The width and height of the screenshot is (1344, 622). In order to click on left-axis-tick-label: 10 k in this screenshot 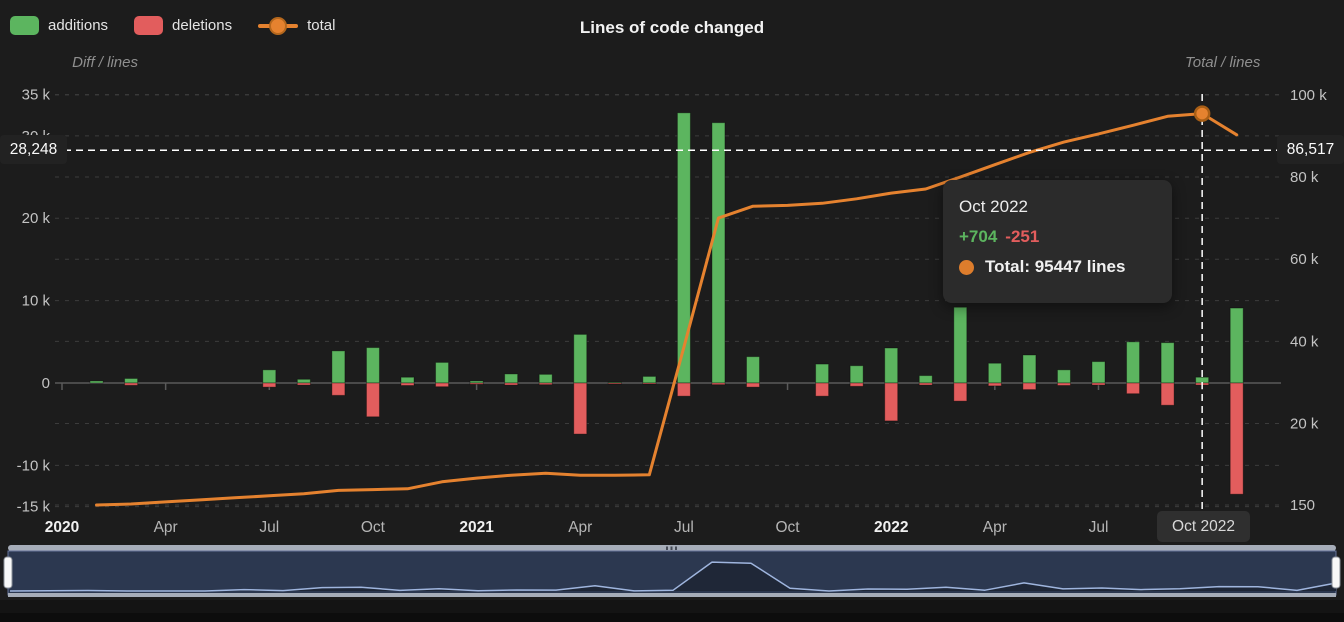, I will do `click(36, 301)`.